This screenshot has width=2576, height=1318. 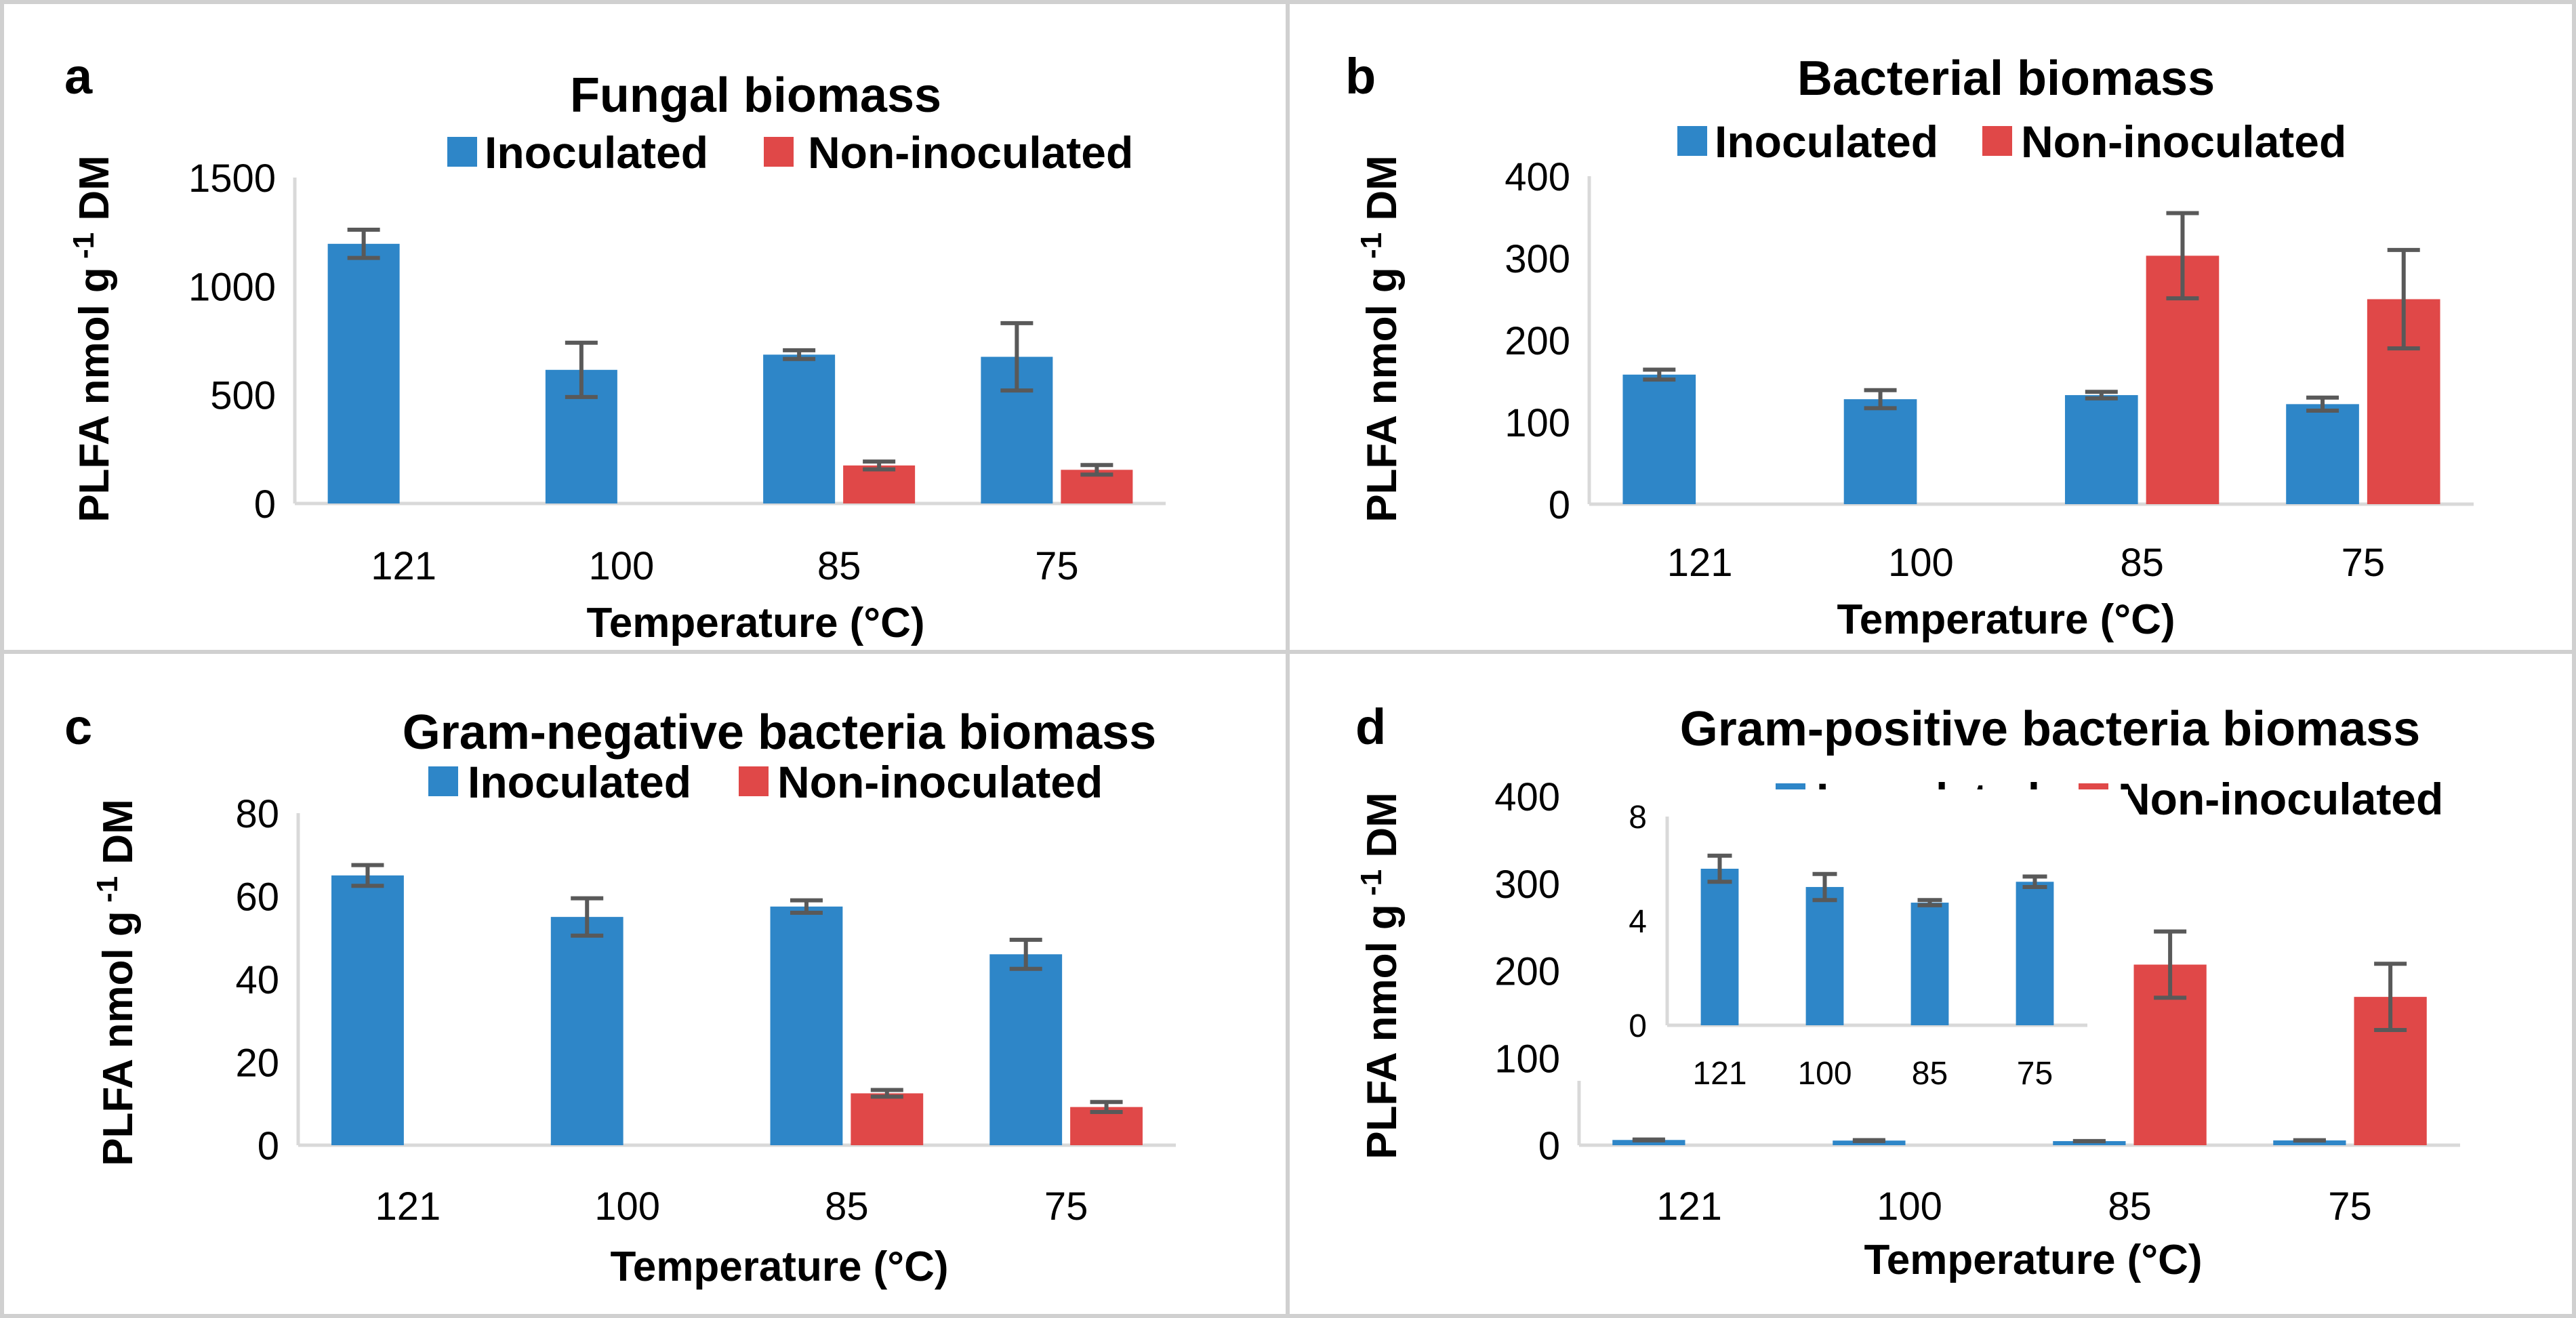 I want to click on y-tick: 60, so click(x=257, y=898).